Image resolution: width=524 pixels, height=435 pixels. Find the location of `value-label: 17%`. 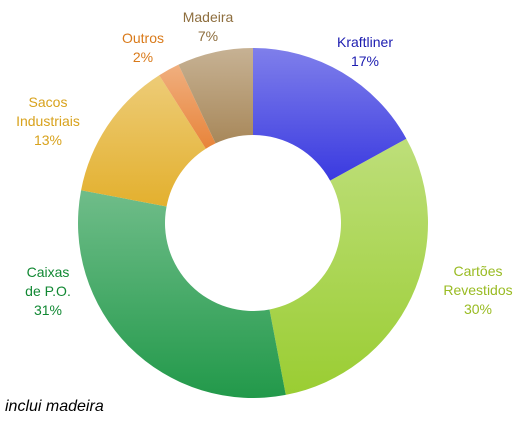

value-label: 17% is located at coordinates (365, 61).